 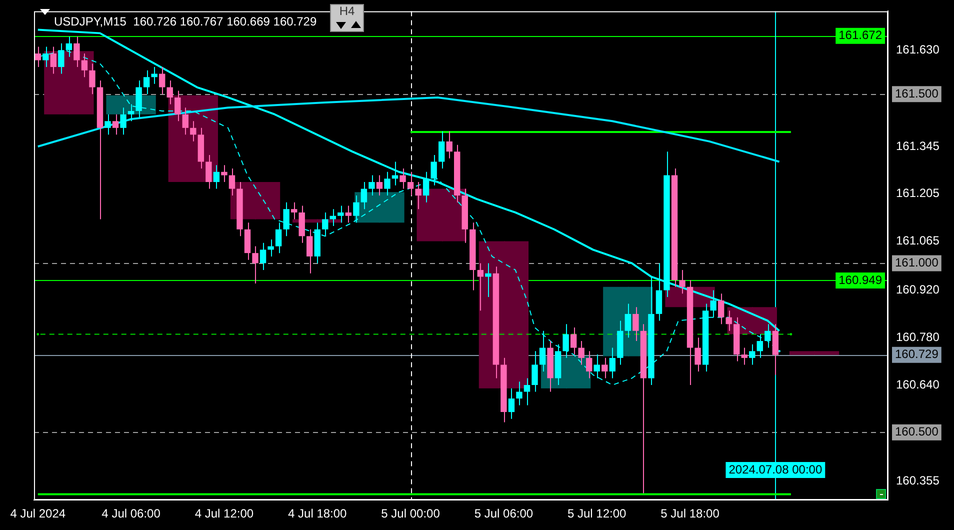 What do you see at coordinates (918, 145) in the screenshot?
I see `y-tick-label: 161.345` at bounding box center [918, 145].